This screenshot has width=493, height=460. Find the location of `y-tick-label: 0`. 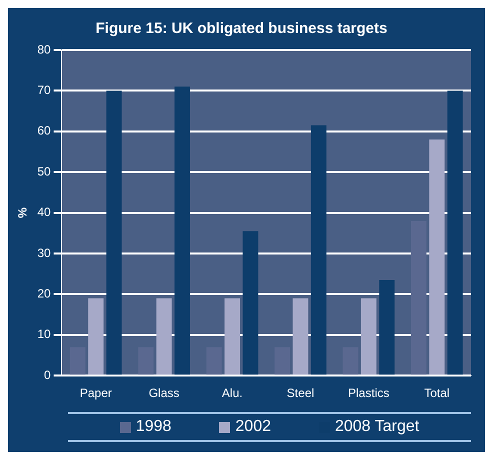

y-tick-label: 0 is located at coordinates (48, 375).